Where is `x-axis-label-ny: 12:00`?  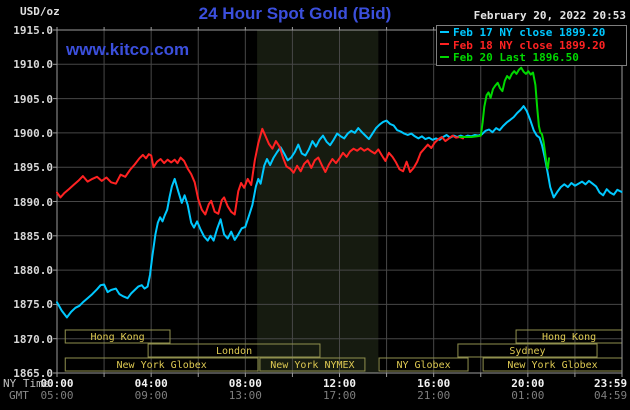 x-axis-label-ny: 12:00 is located at coordinates (339, 383).